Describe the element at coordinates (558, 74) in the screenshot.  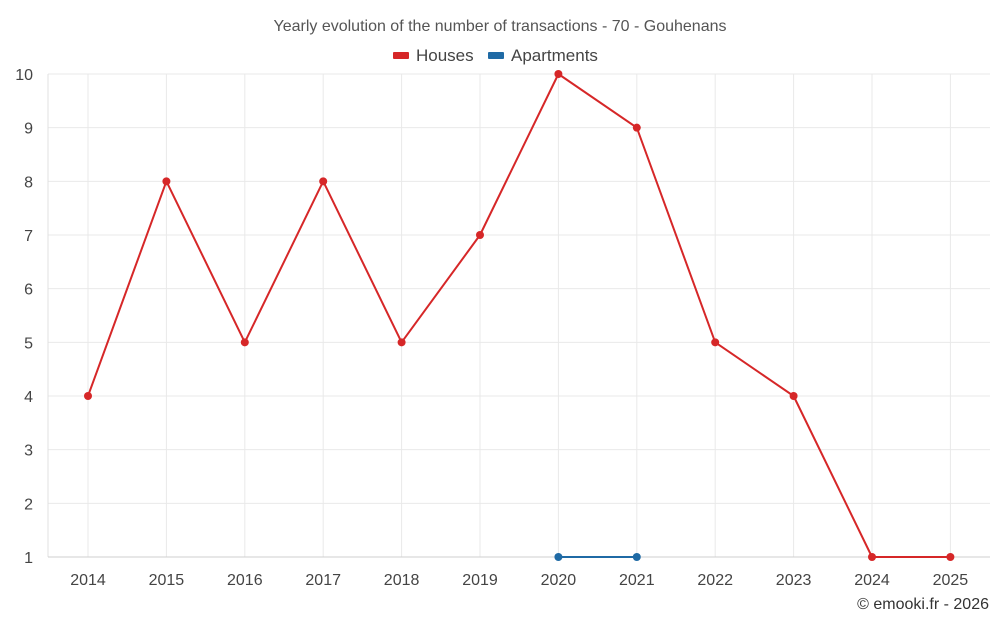
I see `data-point-houses-2020` at that location.